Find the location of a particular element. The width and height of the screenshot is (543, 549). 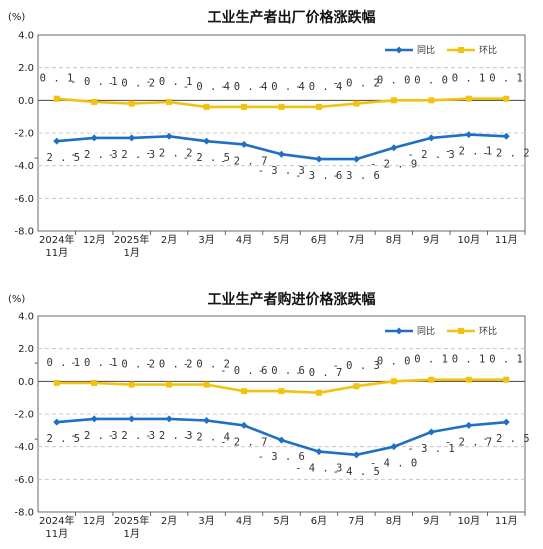

data-label-mom: 0 . 0 is located at coordinates (431, 80).